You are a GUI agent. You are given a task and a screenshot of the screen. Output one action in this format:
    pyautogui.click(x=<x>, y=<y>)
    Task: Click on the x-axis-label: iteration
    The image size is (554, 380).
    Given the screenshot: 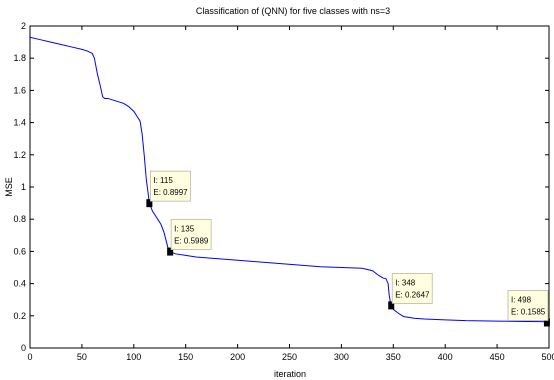 What is the action you would take?
    pyautogui.click(x=290, y=374)
    